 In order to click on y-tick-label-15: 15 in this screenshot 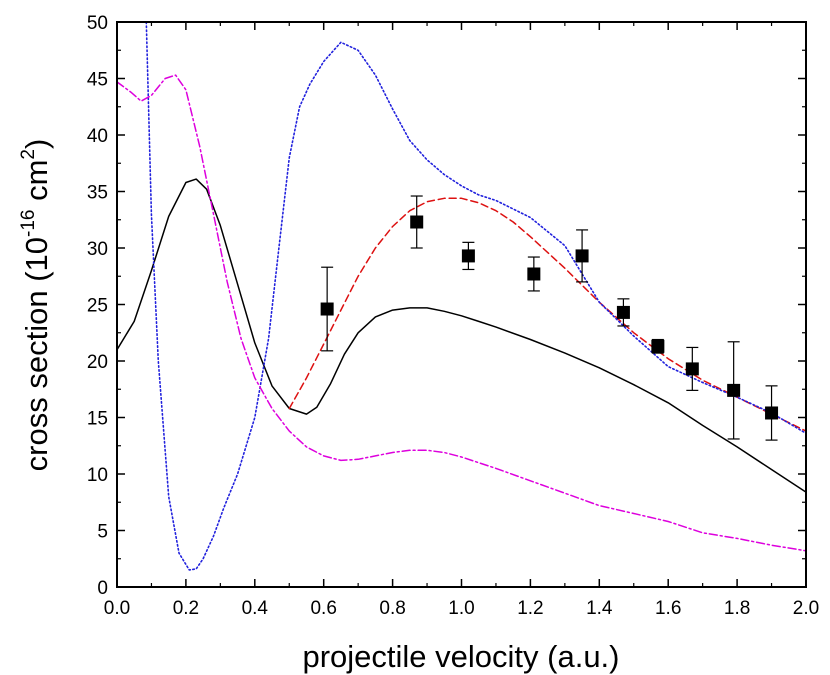, I will do `click(97, 419)`.